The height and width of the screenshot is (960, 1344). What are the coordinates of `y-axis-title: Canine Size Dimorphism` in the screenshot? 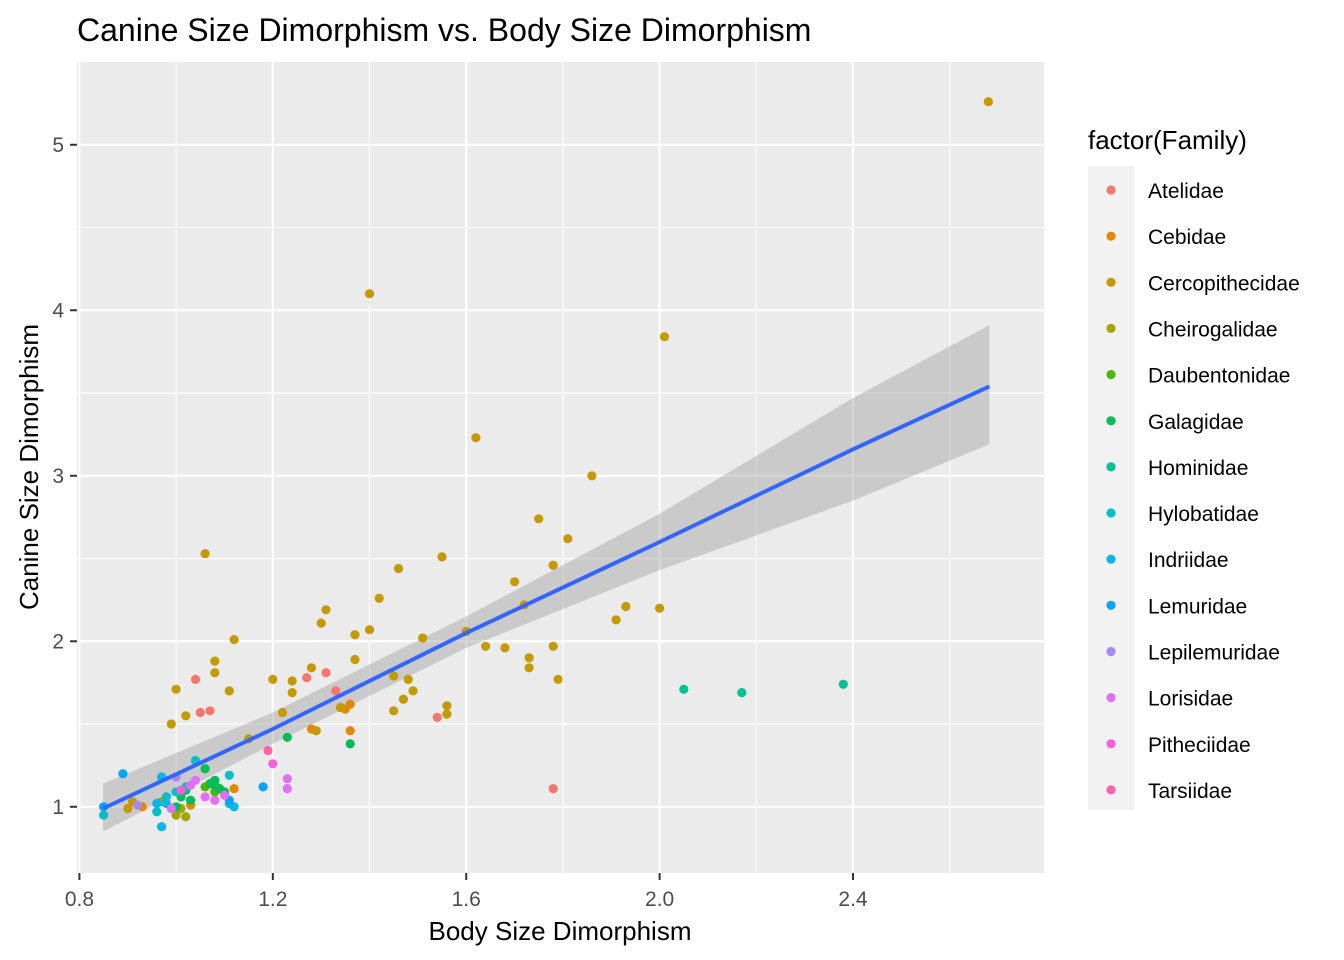 It's located at (29, 467).